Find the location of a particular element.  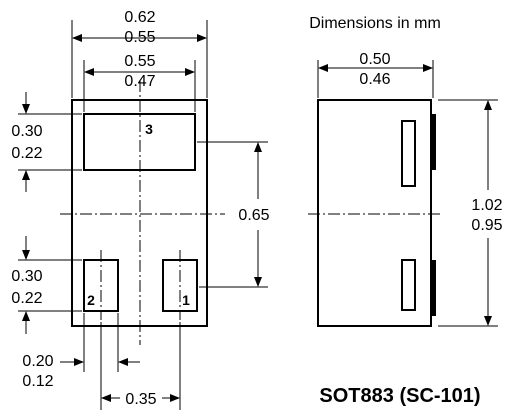

pad-height-min: 0.22 is located at coordinates (26, 298).